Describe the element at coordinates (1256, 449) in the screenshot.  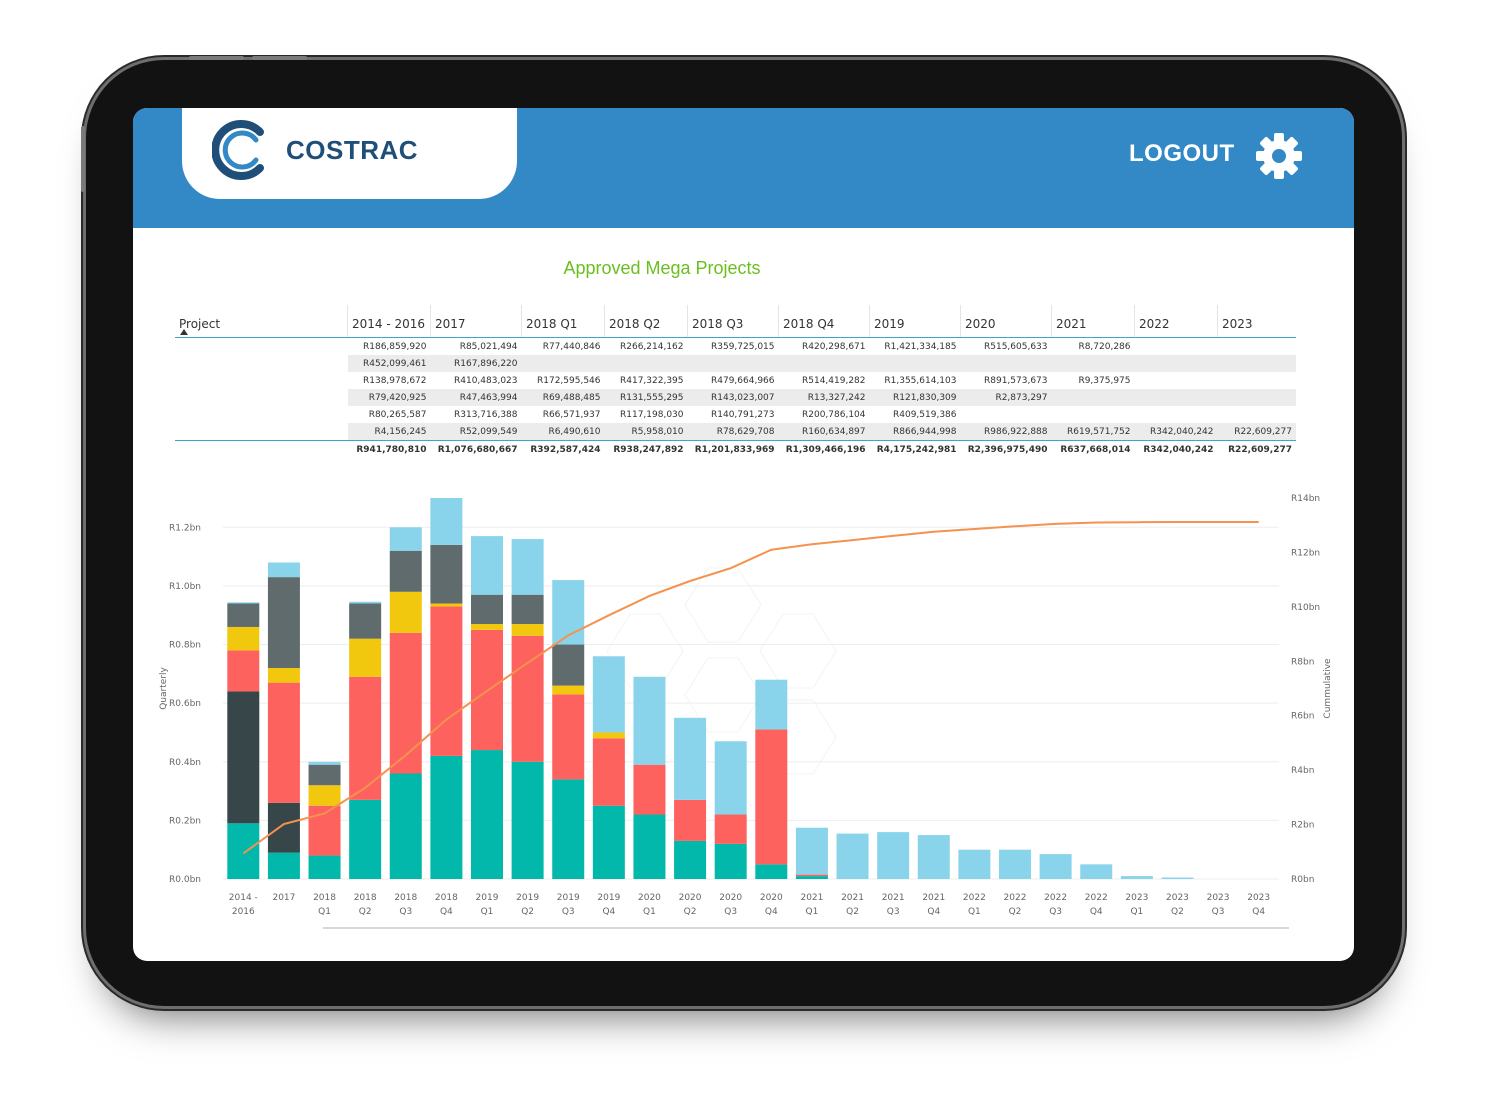
I see `value-cell: R22,609,277` at that location.